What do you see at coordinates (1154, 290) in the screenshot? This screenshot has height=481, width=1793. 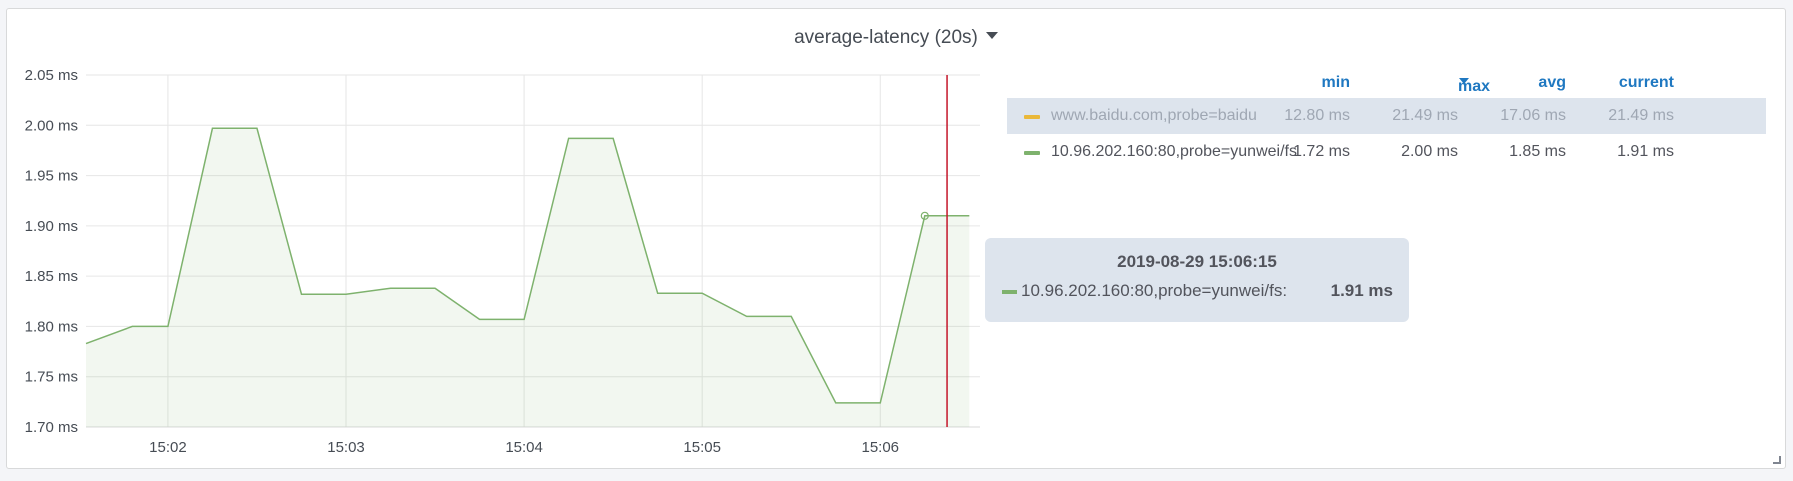 I see `tooltip-series-name: 10.96.202.160:80,probe=yunwei/fs:` at bounding box center [1154, 290].